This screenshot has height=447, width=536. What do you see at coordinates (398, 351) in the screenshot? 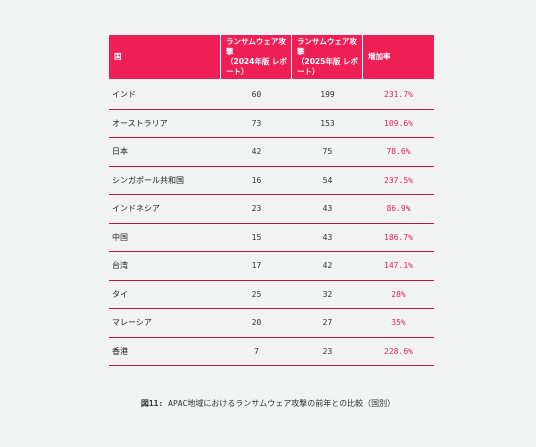
I see `increase-cell: 228.6%` at bounding box center [398, 351].